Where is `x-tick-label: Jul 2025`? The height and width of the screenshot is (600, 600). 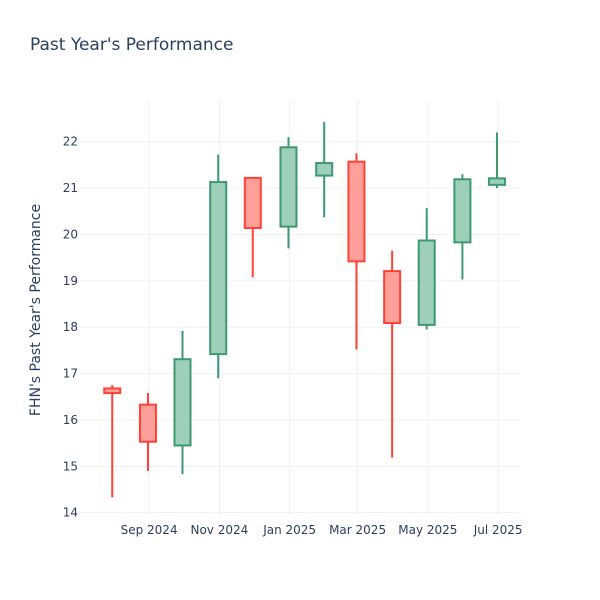 x-tick-label: Jul 2025 is located at coordinates (498, 530).